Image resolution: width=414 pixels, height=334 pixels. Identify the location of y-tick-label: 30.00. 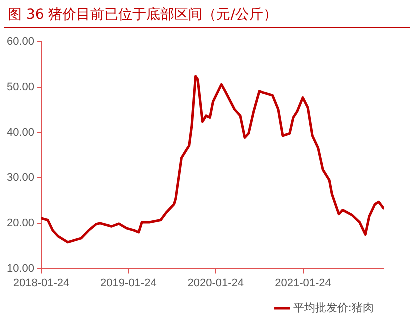
(20, 178).